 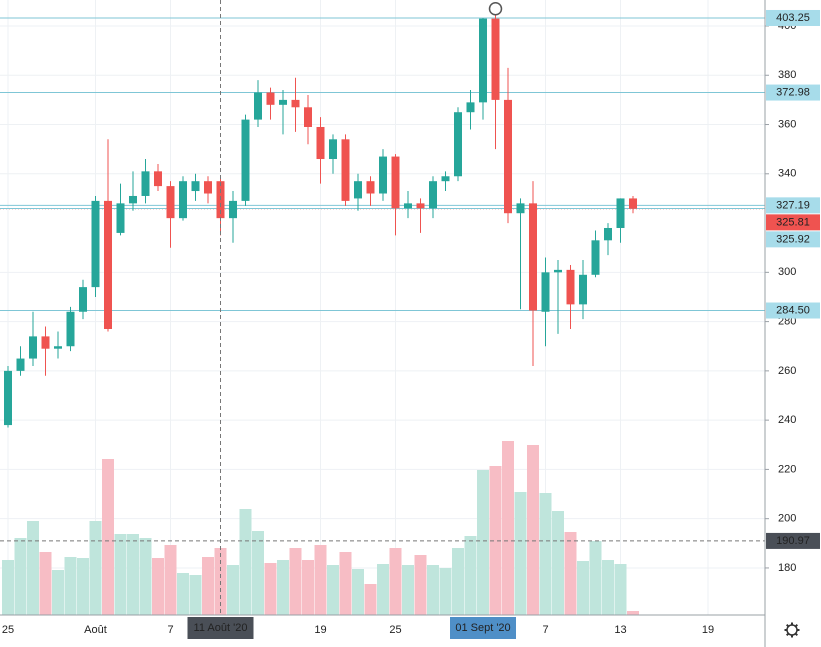 What do you see at coordinates (787, 519) in the screenshot?
I see `y-tick-label: 200` at bounding box center [787, 519].